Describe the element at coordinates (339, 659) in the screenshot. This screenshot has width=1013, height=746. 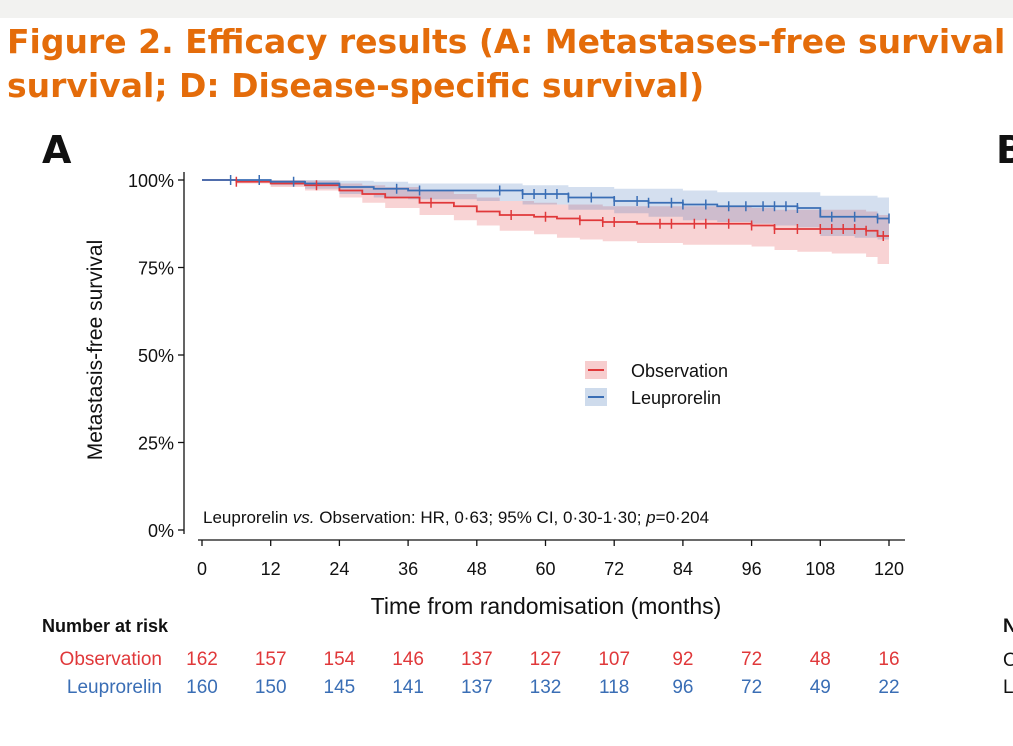
I see `risk-value: 154` at that location.